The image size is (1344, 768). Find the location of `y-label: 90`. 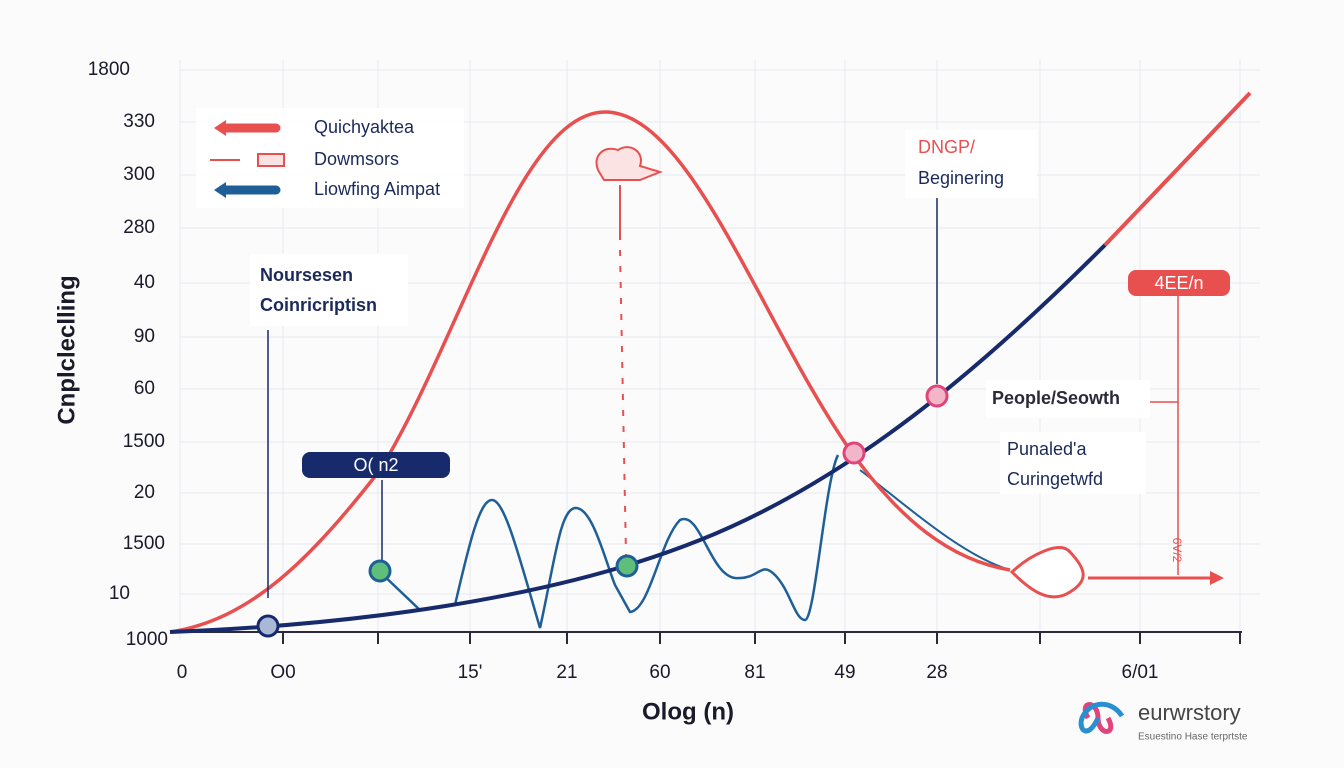

y-label: 90 is located at coordinates (144, 336).